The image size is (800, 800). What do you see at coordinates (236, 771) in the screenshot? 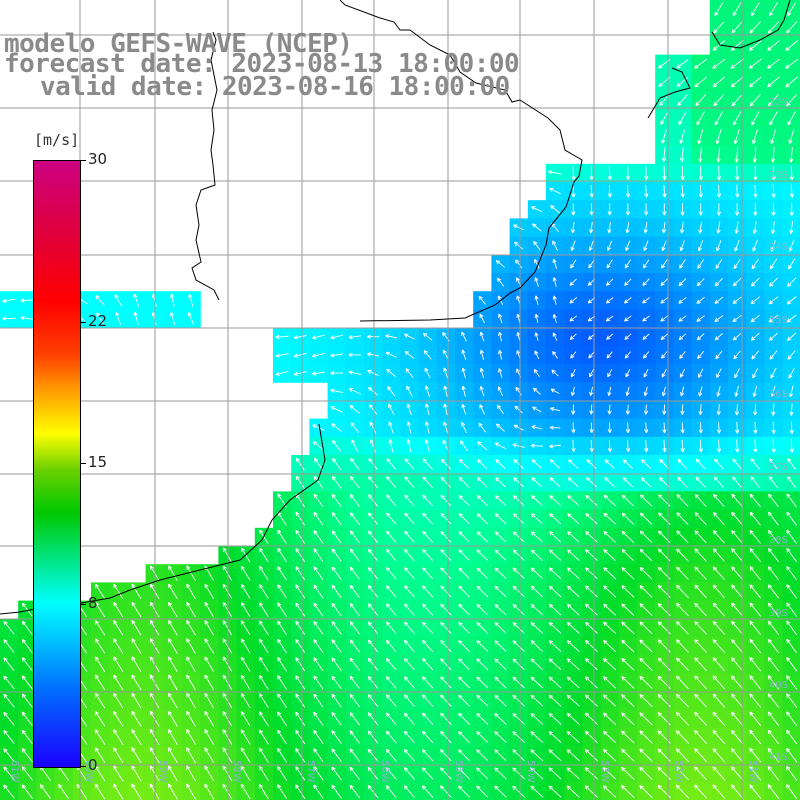
I see `longitude-label: 58W` at bounding box center [236, 771].